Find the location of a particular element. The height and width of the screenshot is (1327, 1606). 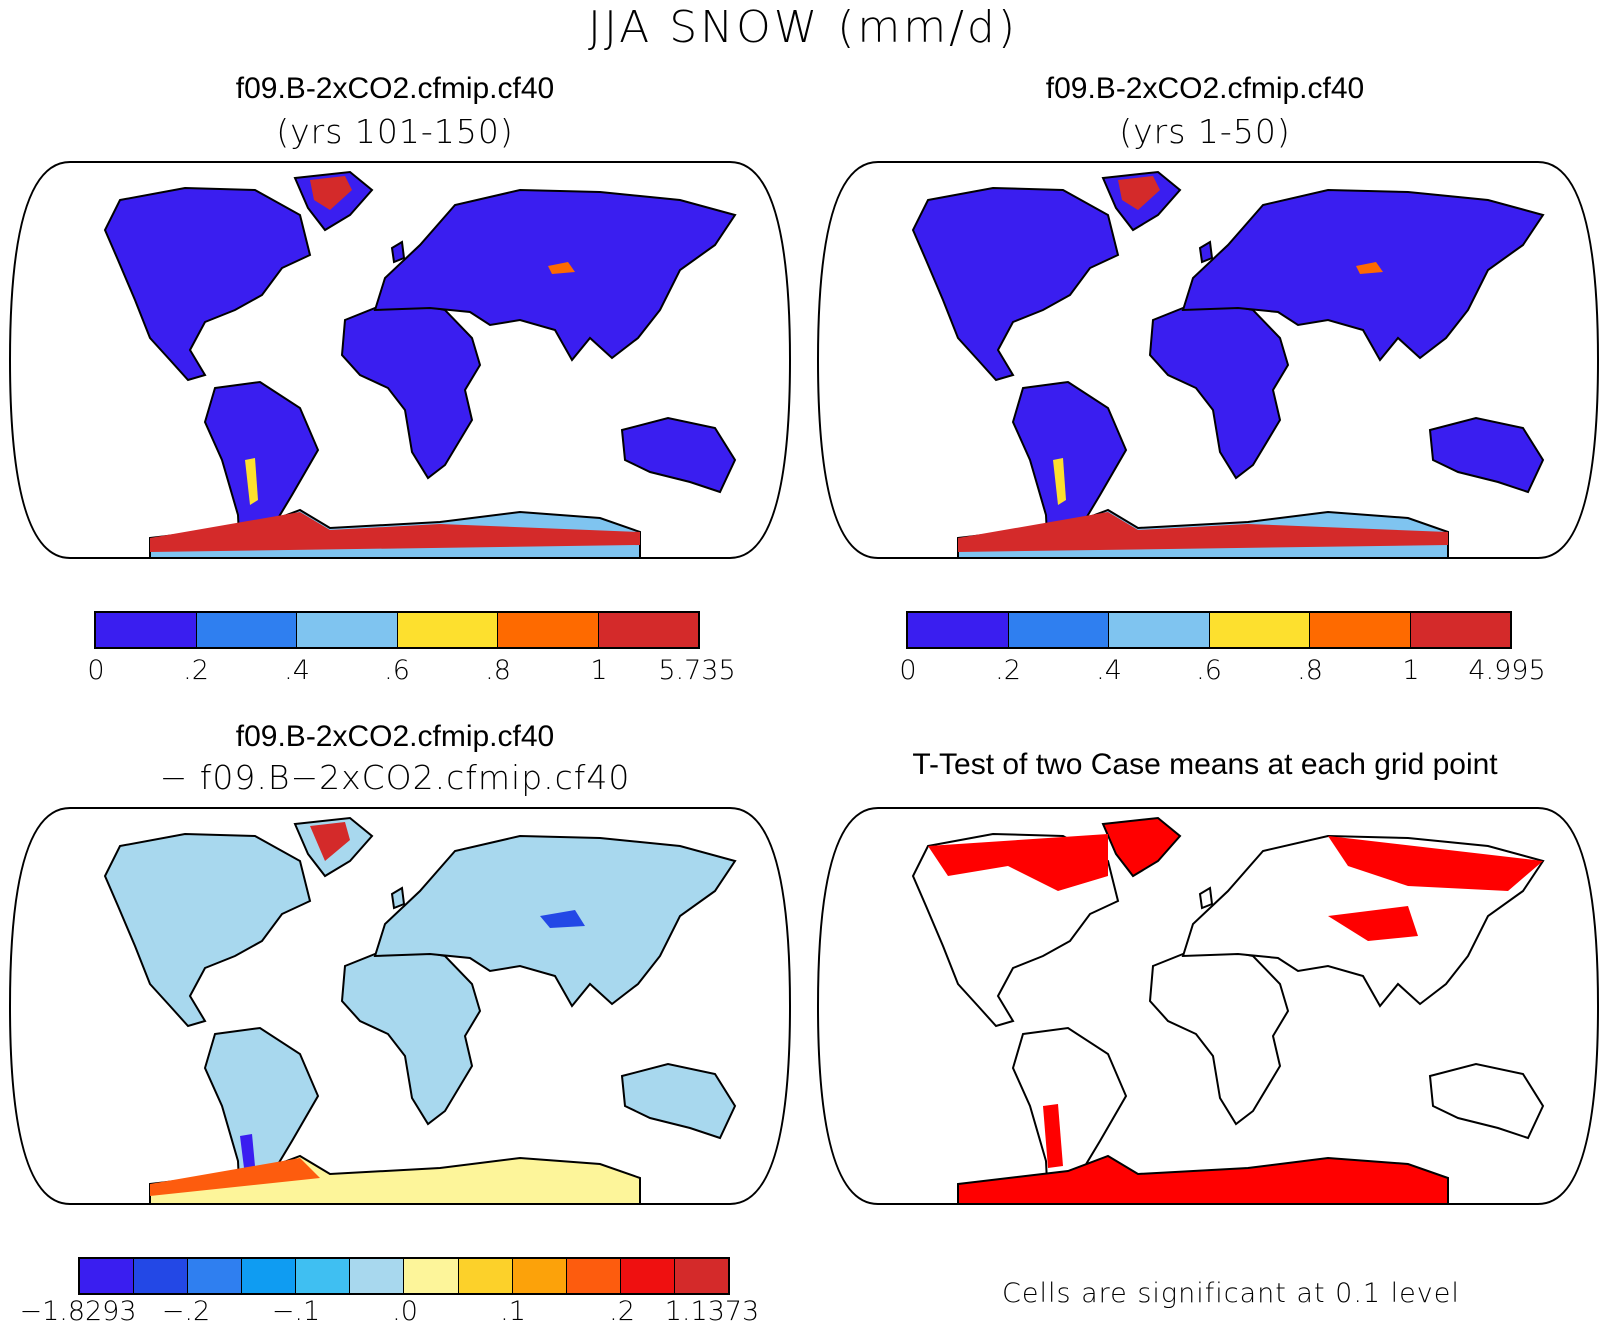

tick-label: .1 is located at coordinates (513, 1311).